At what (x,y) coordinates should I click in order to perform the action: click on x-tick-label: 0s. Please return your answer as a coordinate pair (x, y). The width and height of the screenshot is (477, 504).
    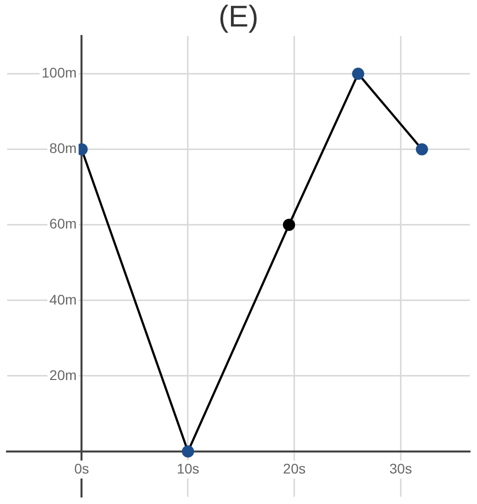
    Looking at the image, I should click on (82, 468).